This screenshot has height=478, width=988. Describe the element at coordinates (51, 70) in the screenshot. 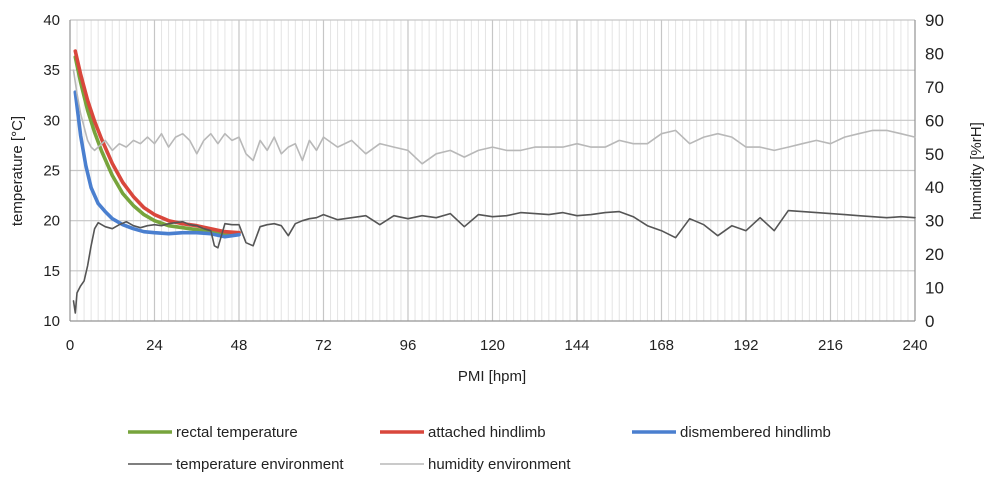

I see `y-tick-label: 35` at that location.